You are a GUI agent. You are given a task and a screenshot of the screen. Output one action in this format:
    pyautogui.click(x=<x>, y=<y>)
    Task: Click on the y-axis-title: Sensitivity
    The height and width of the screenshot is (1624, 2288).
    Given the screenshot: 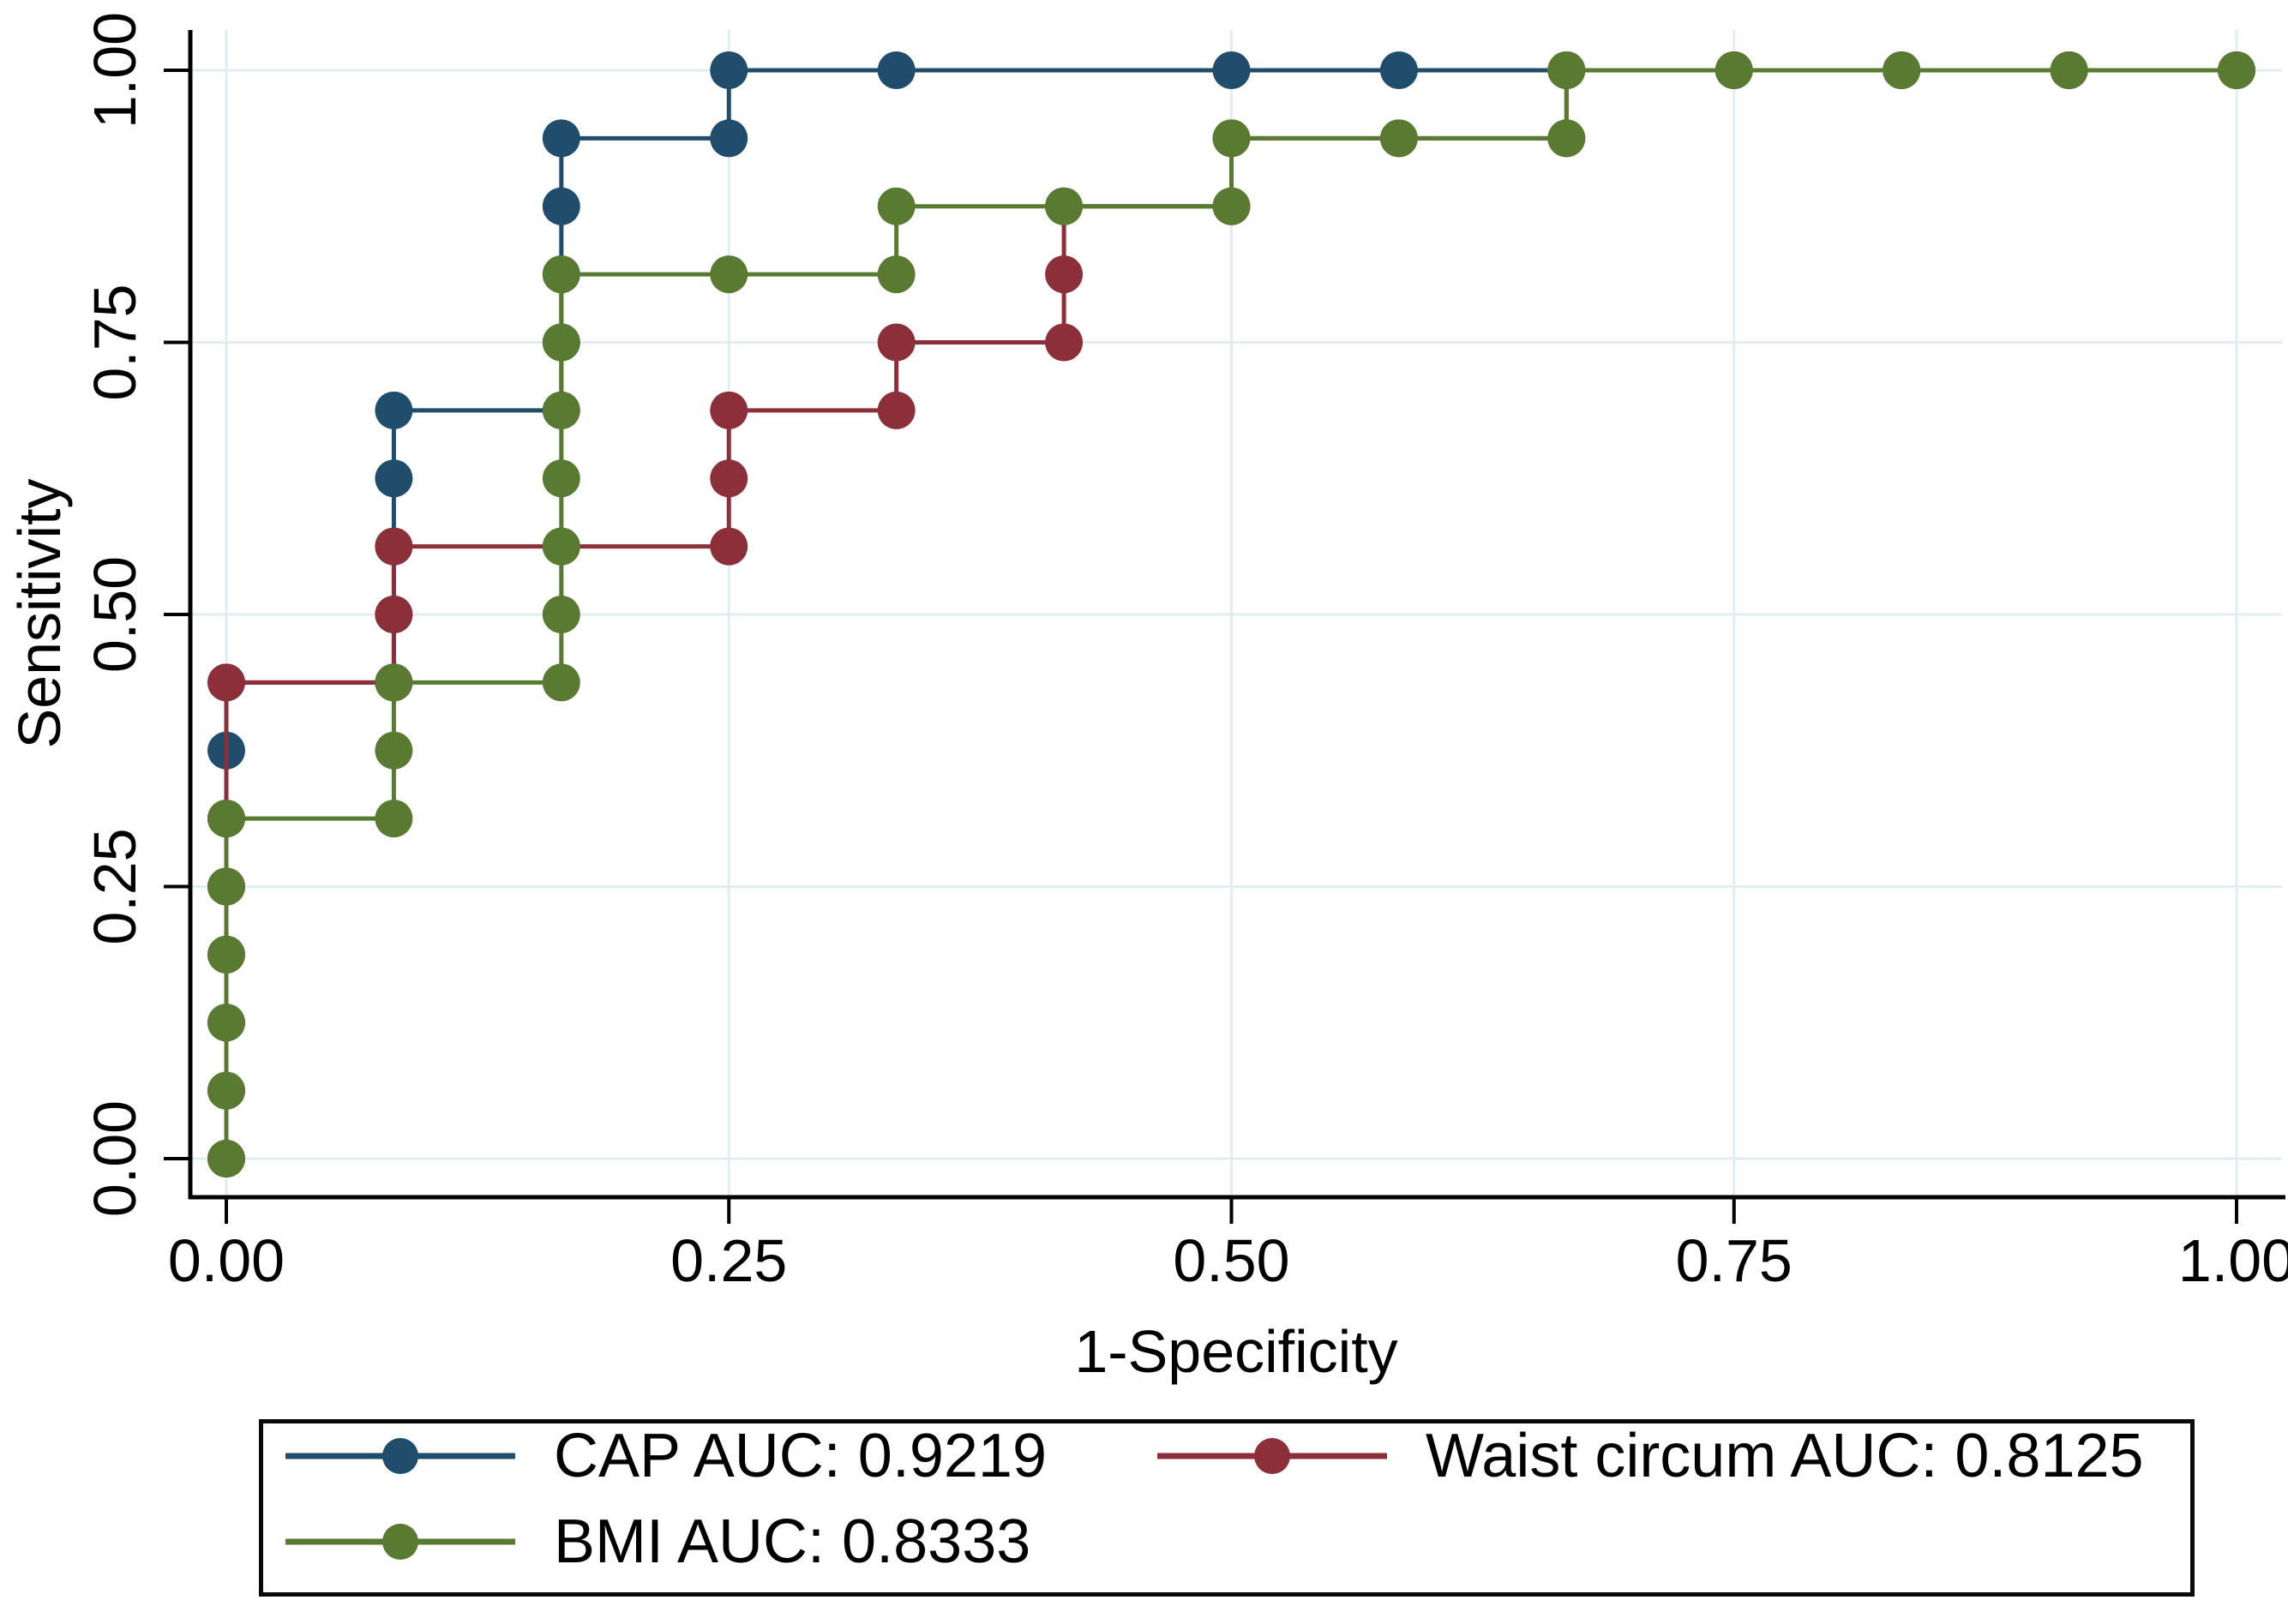 What is the action you would take?
    pyautogui.click(x=39, y=613)
    